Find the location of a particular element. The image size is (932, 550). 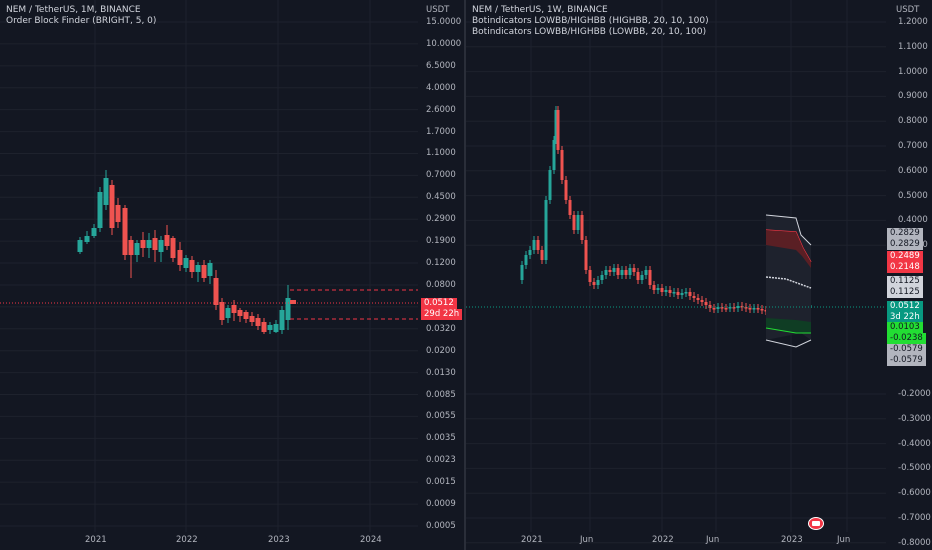

right-y-tick: 0.7000 is located at coordinates (913, 146).